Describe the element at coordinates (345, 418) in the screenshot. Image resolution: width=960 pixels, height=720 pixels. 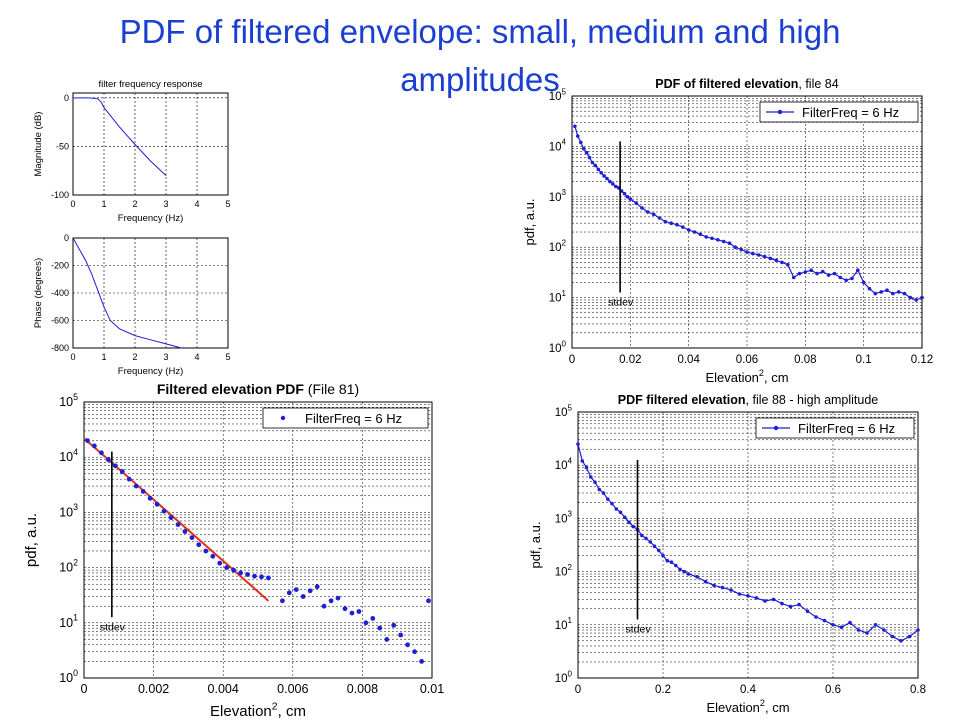
I see `legend-box` at that location.